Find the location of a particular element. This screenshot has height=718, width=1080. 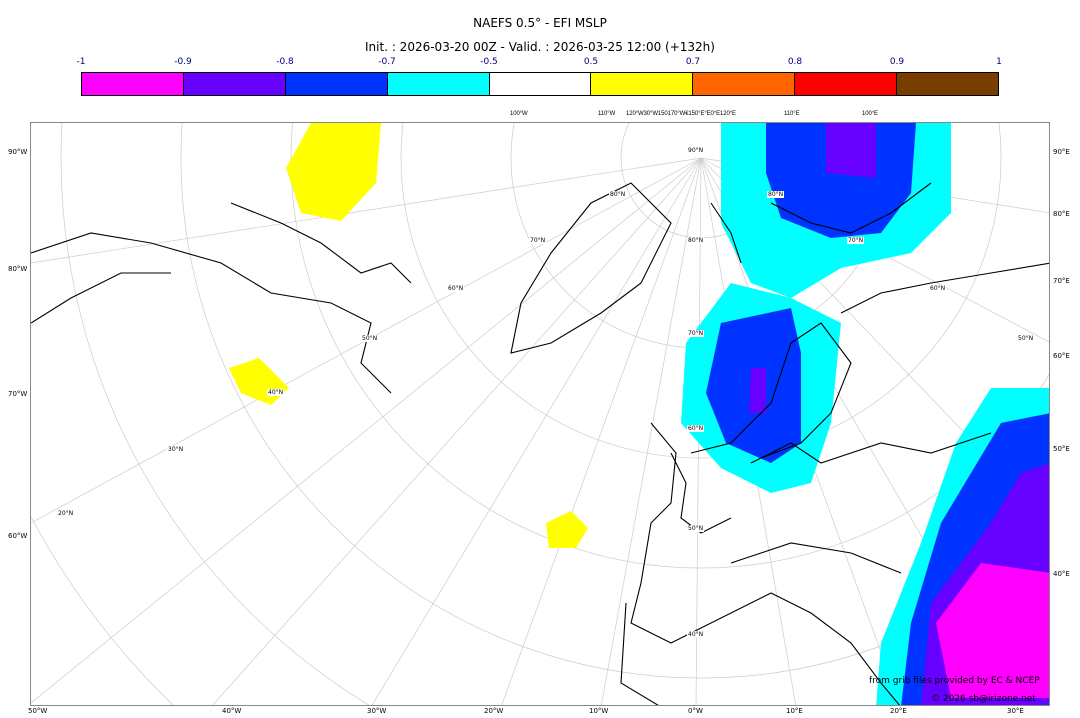

axis-label-bottom: 0°W is located at coordinates (695, 711).